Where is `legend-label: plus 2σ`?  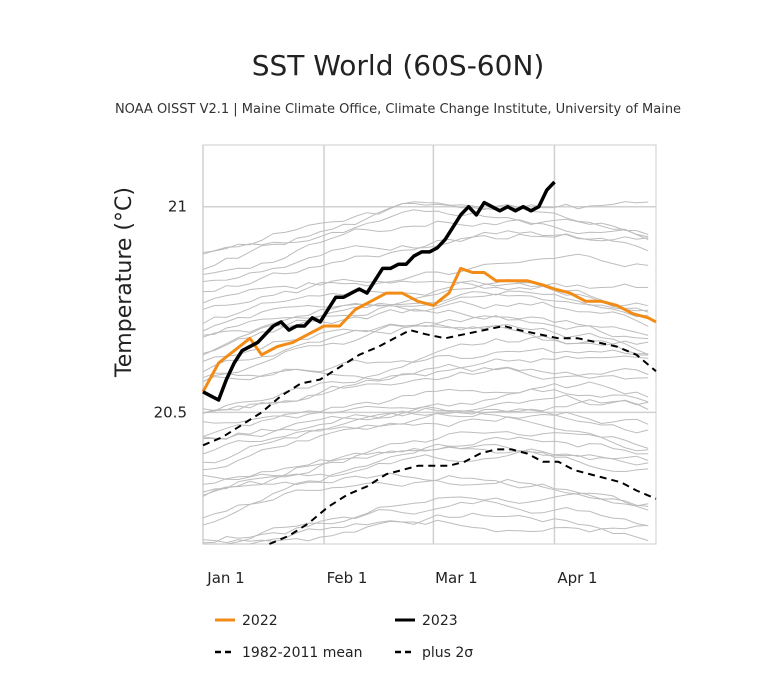 legend-label: plus 2σ is located at coordinates (447, 653).